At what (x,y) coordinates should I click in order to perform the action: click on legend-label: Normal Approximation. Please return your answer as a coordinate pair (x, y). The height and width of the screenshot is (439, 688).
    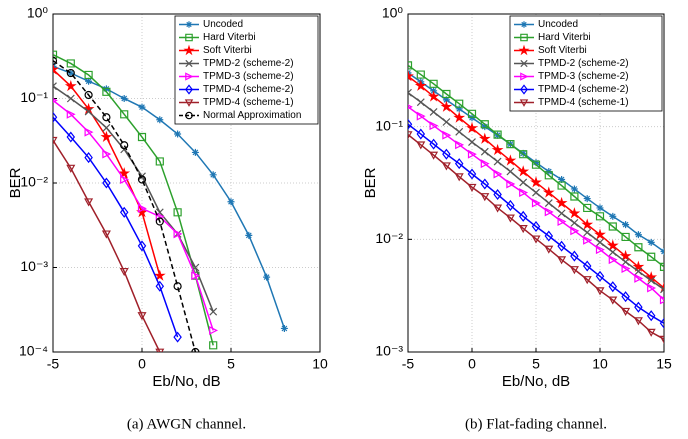
    Looking at the image, I should click on (252, 115).